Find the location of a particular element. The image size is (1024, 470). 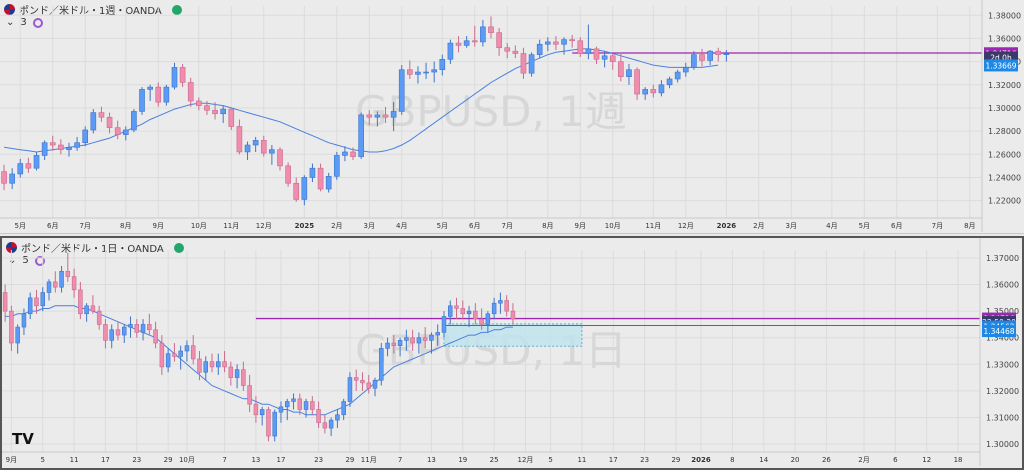

x-tick-label: 23 is located at coordinates (136, 460).